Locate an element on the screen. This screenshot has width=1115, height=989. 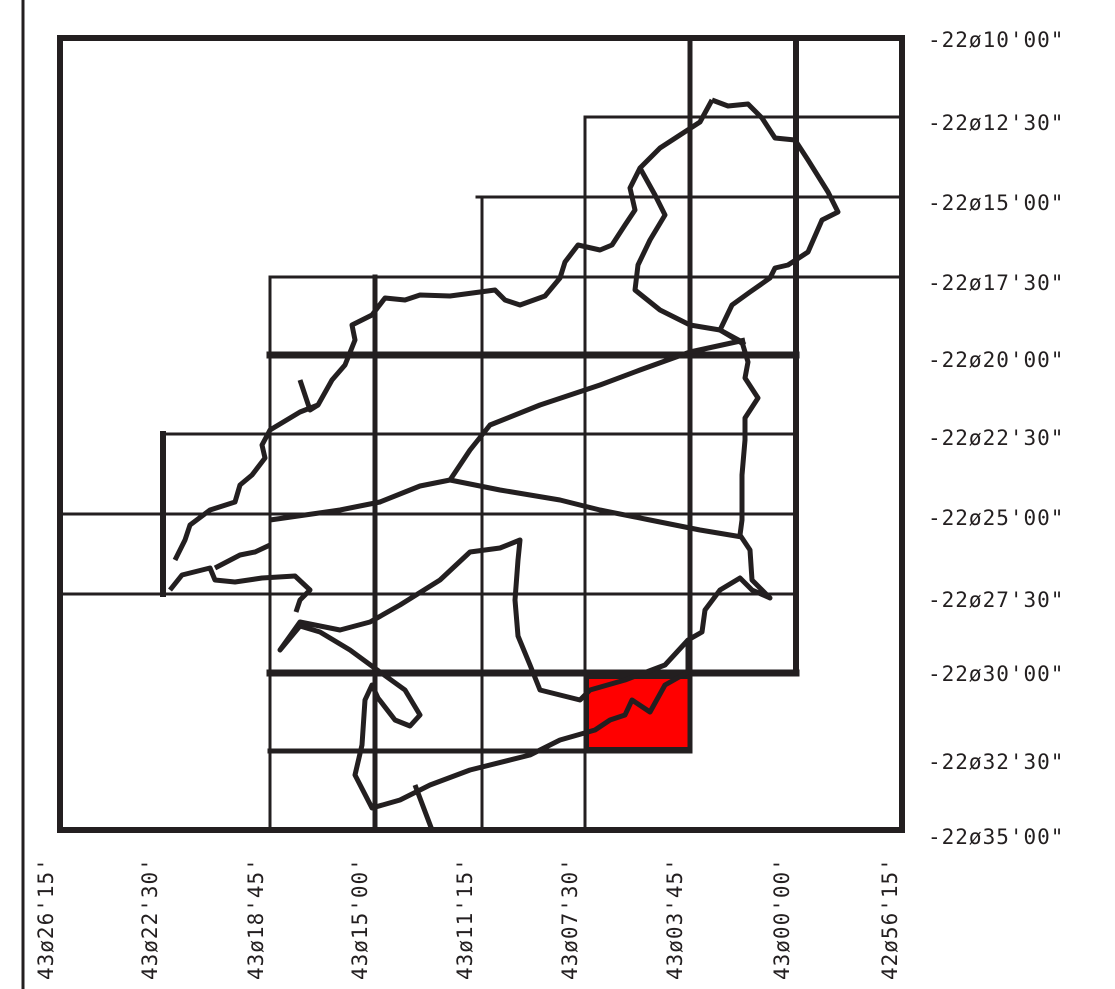
longitude-label: 43ø26'15' is located at coordinates (46, 918).